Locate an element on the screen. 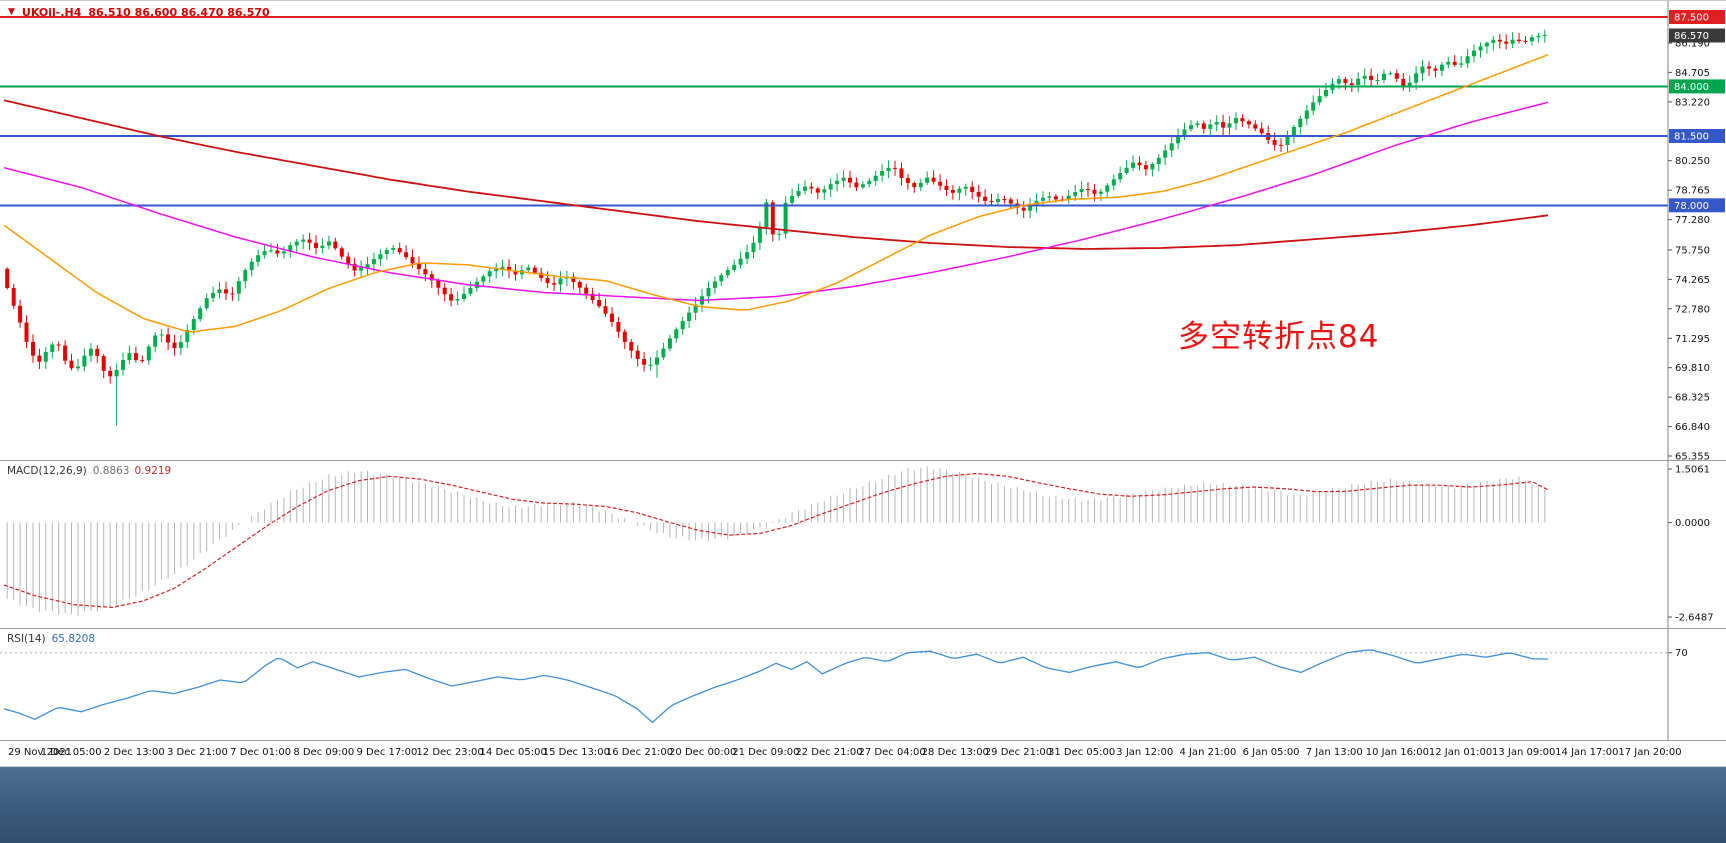 This screenshot has width=1726, height=843. time-label: 4 Jan 21:00 is located at coordinates (1208, 752).